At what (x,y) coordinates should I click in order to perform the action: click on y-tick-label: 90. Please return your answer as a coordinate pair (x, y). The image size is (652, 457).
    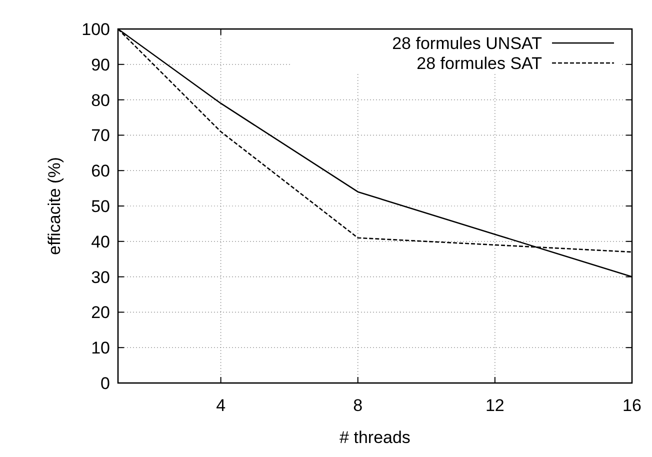
    Looking at the image, I should click on (100, 64).